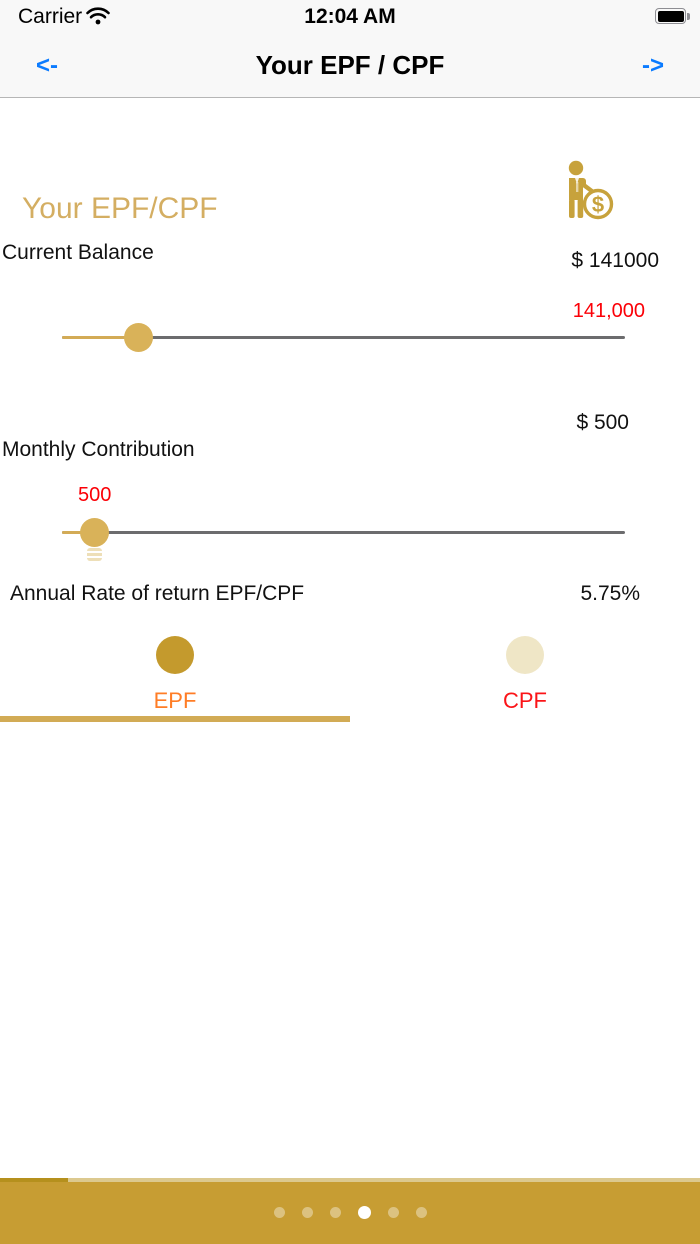 The width and height of the screenshot is (700, 1244). What do you see at coordinates (95, 495) in the screenshot?
I see `monthly-contribution-slider-readout: 500` at bounding box center [95, 495].